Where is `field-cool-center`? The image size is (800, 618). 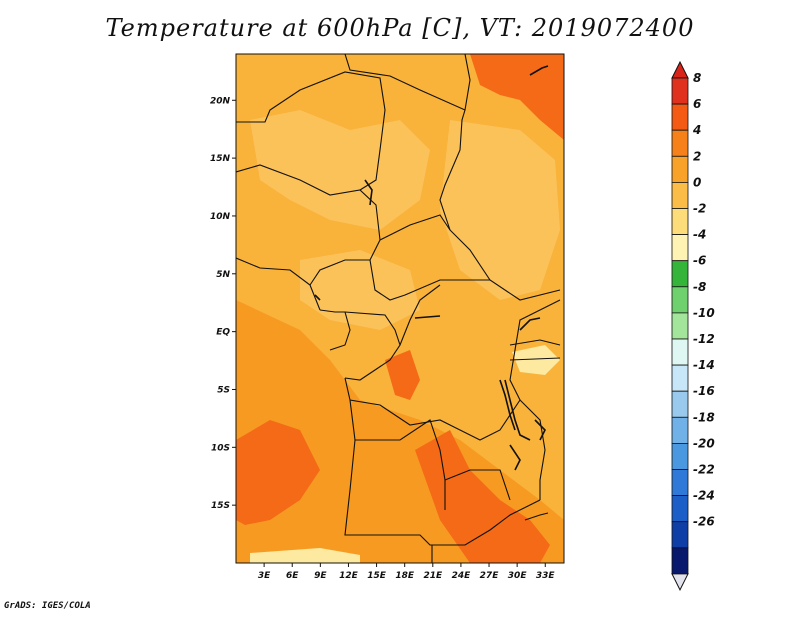 field-cool-center is located at coordinates (360, 290).